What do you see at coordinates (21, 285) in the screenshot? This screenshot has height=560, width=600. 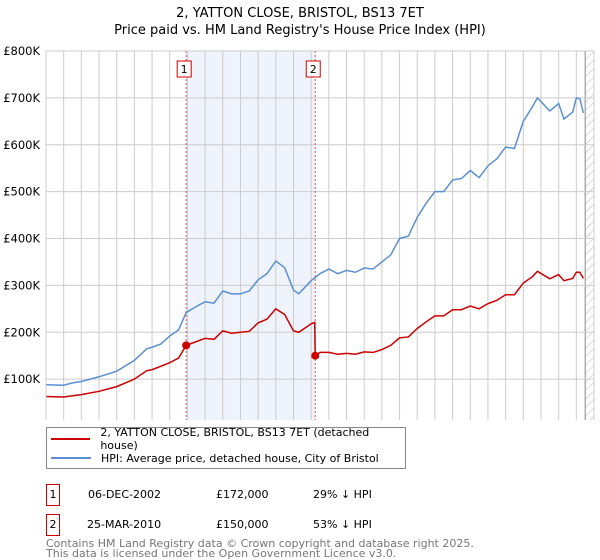 I see `y-tick-label: £300K` at bounding box center [21, 285].